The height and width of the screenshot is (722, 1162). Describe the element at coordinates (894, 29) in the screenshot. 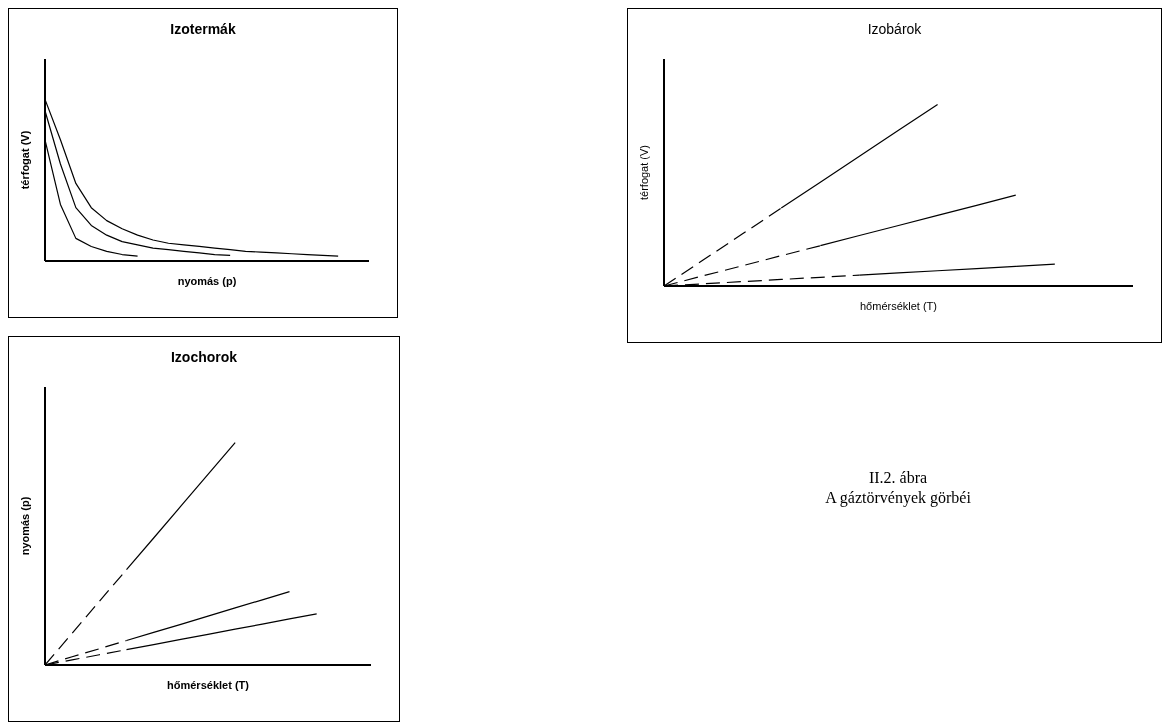

I see `chart-title: Izobárok` at that location.